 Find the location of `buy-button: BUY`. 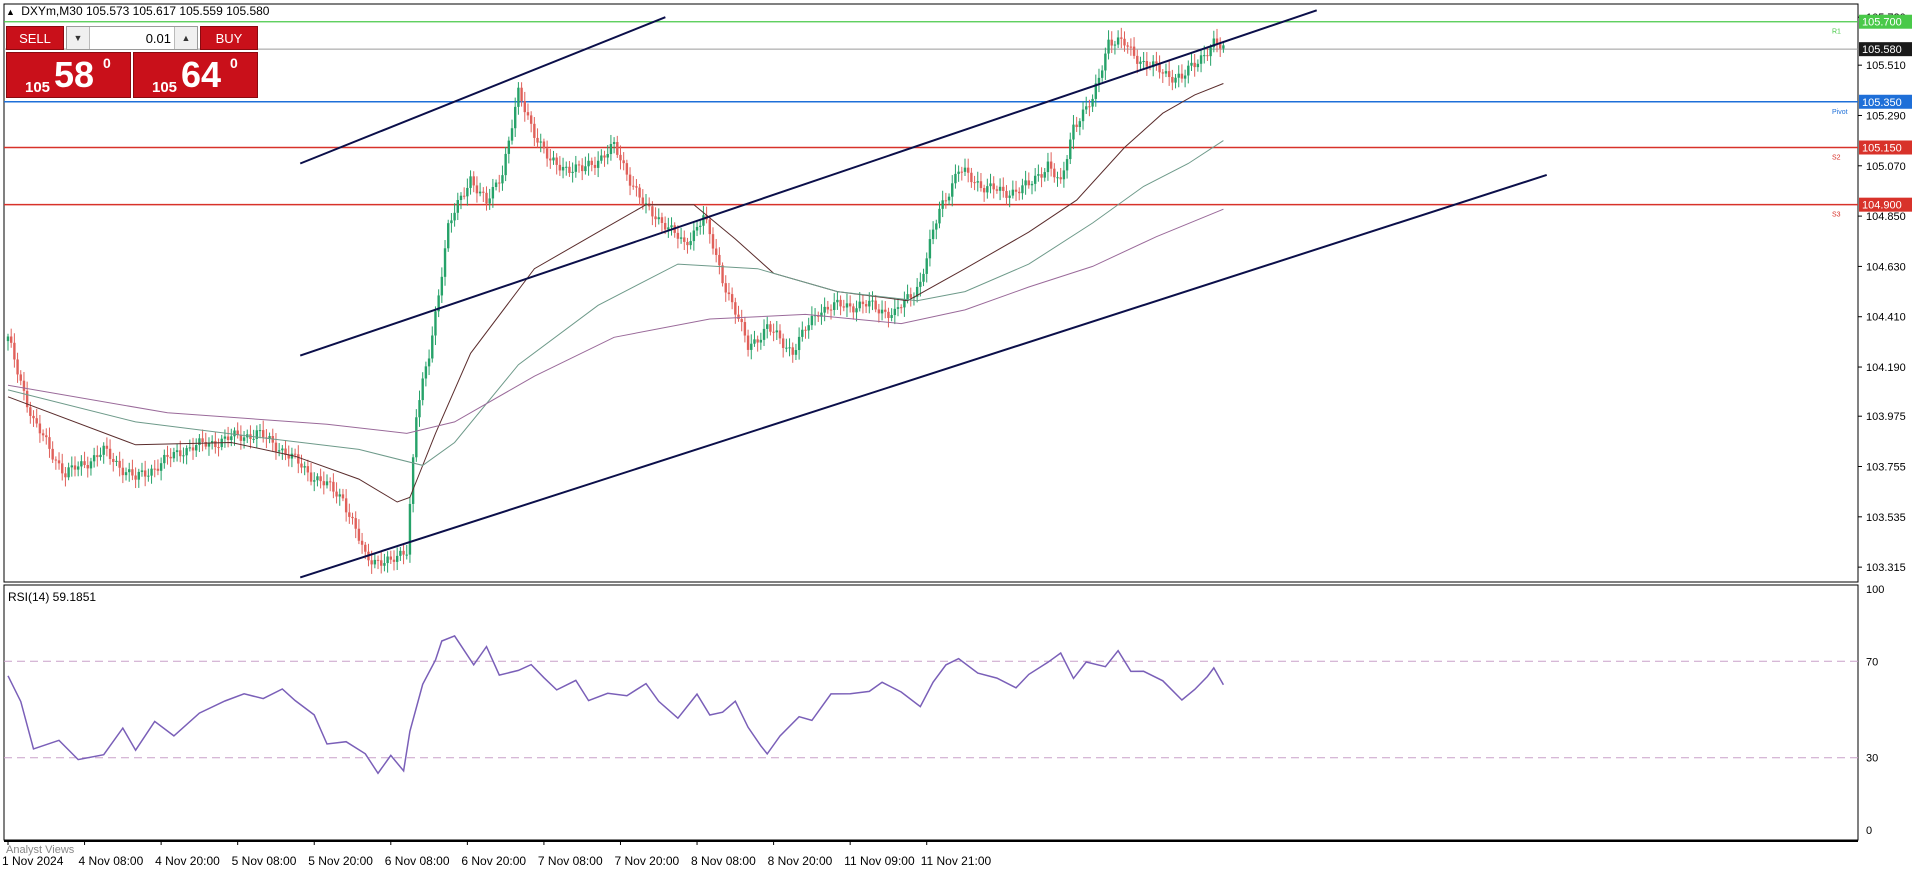

buy-button: BUY is located at coordinates (229, 38).